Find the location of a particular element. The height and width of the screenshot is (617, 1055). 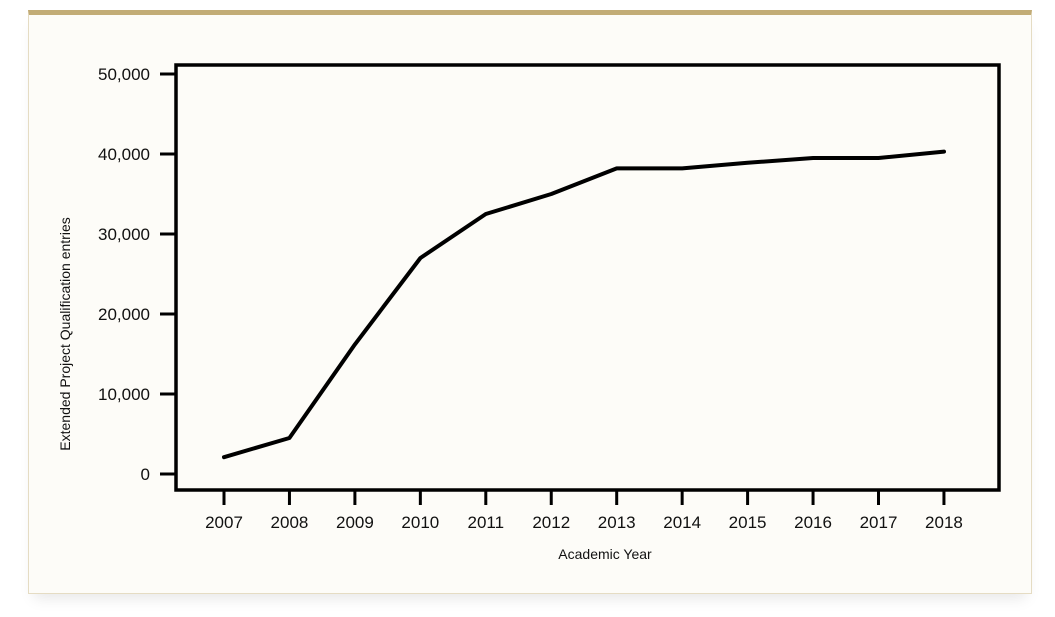

y-tick-label: 10,000 is located at coordinates (124, 394).